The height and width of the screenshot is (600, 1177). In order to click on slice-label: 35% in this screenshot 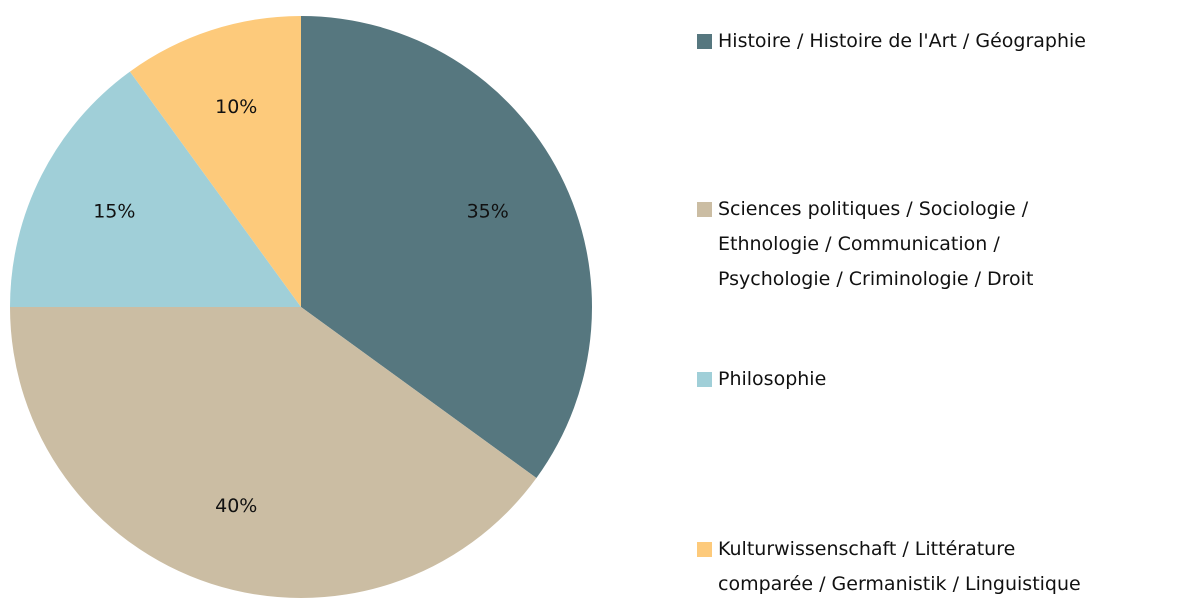, I will do `click(488, 211)`.